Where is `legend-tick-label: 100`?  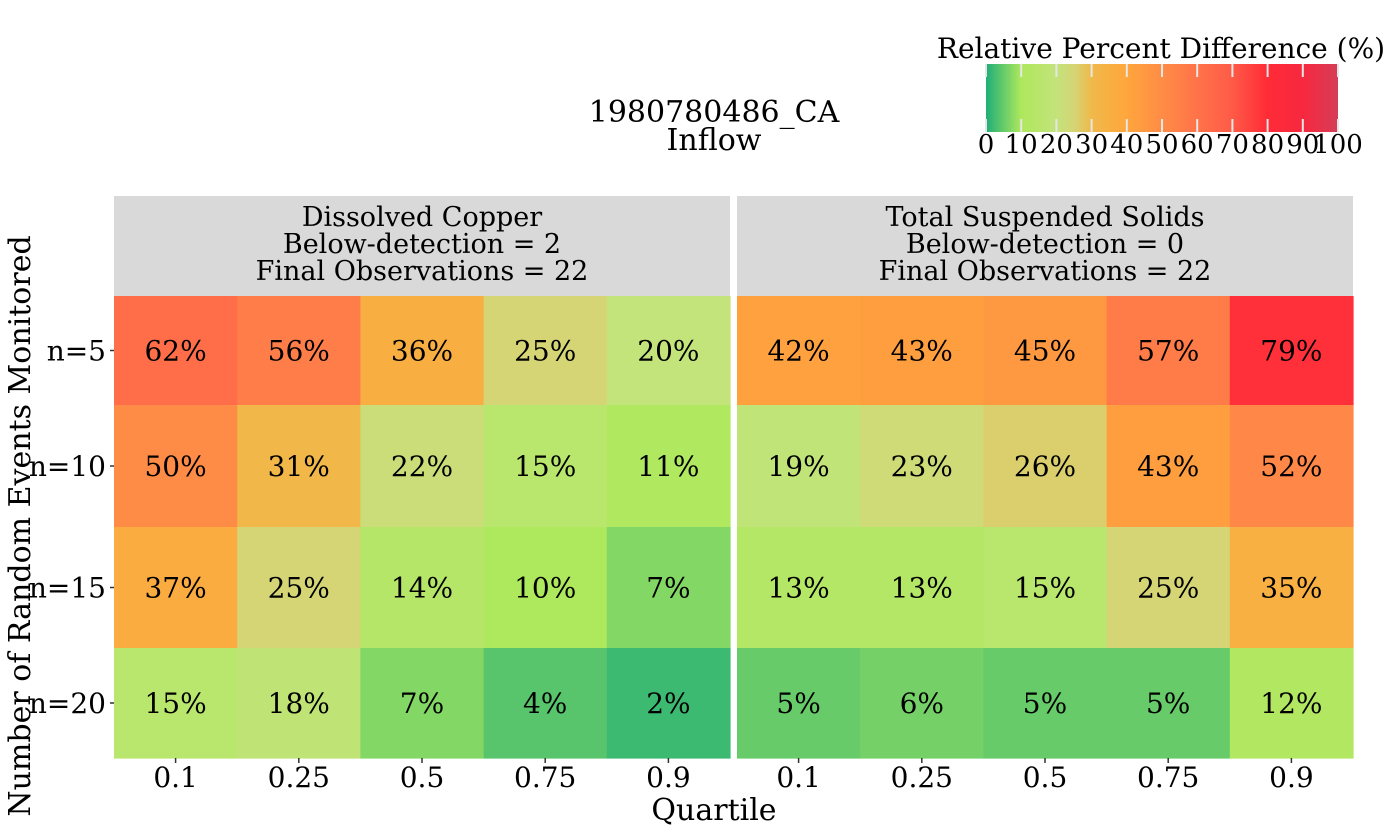
legend-tick-label: 100 is located at coordinates (1338, 145).